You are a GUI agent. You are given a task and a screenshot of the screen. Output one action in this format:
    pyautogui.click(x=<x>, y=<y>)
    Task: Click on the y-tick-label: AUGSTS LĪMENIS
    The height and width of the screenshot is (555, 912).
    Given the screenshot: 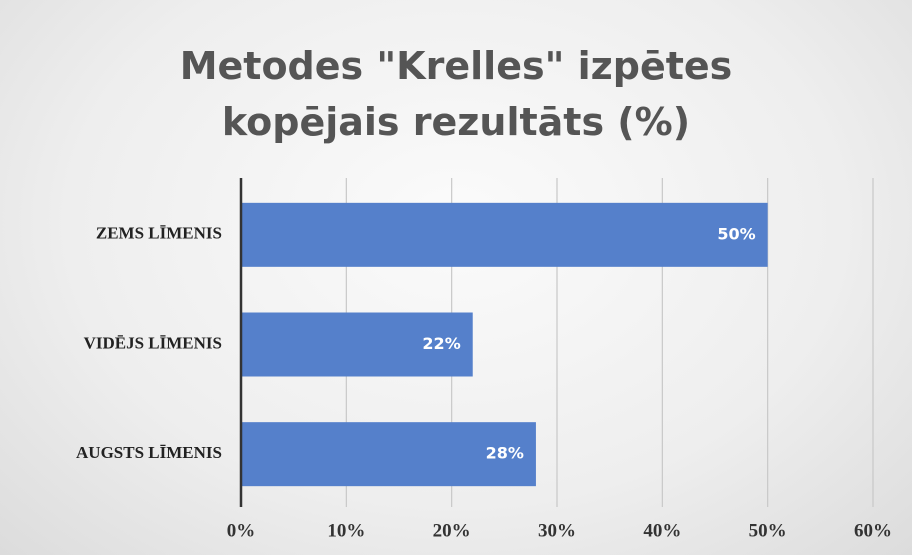 What is the action you would take?
    pyautogui.click(x=149, y=452)
    